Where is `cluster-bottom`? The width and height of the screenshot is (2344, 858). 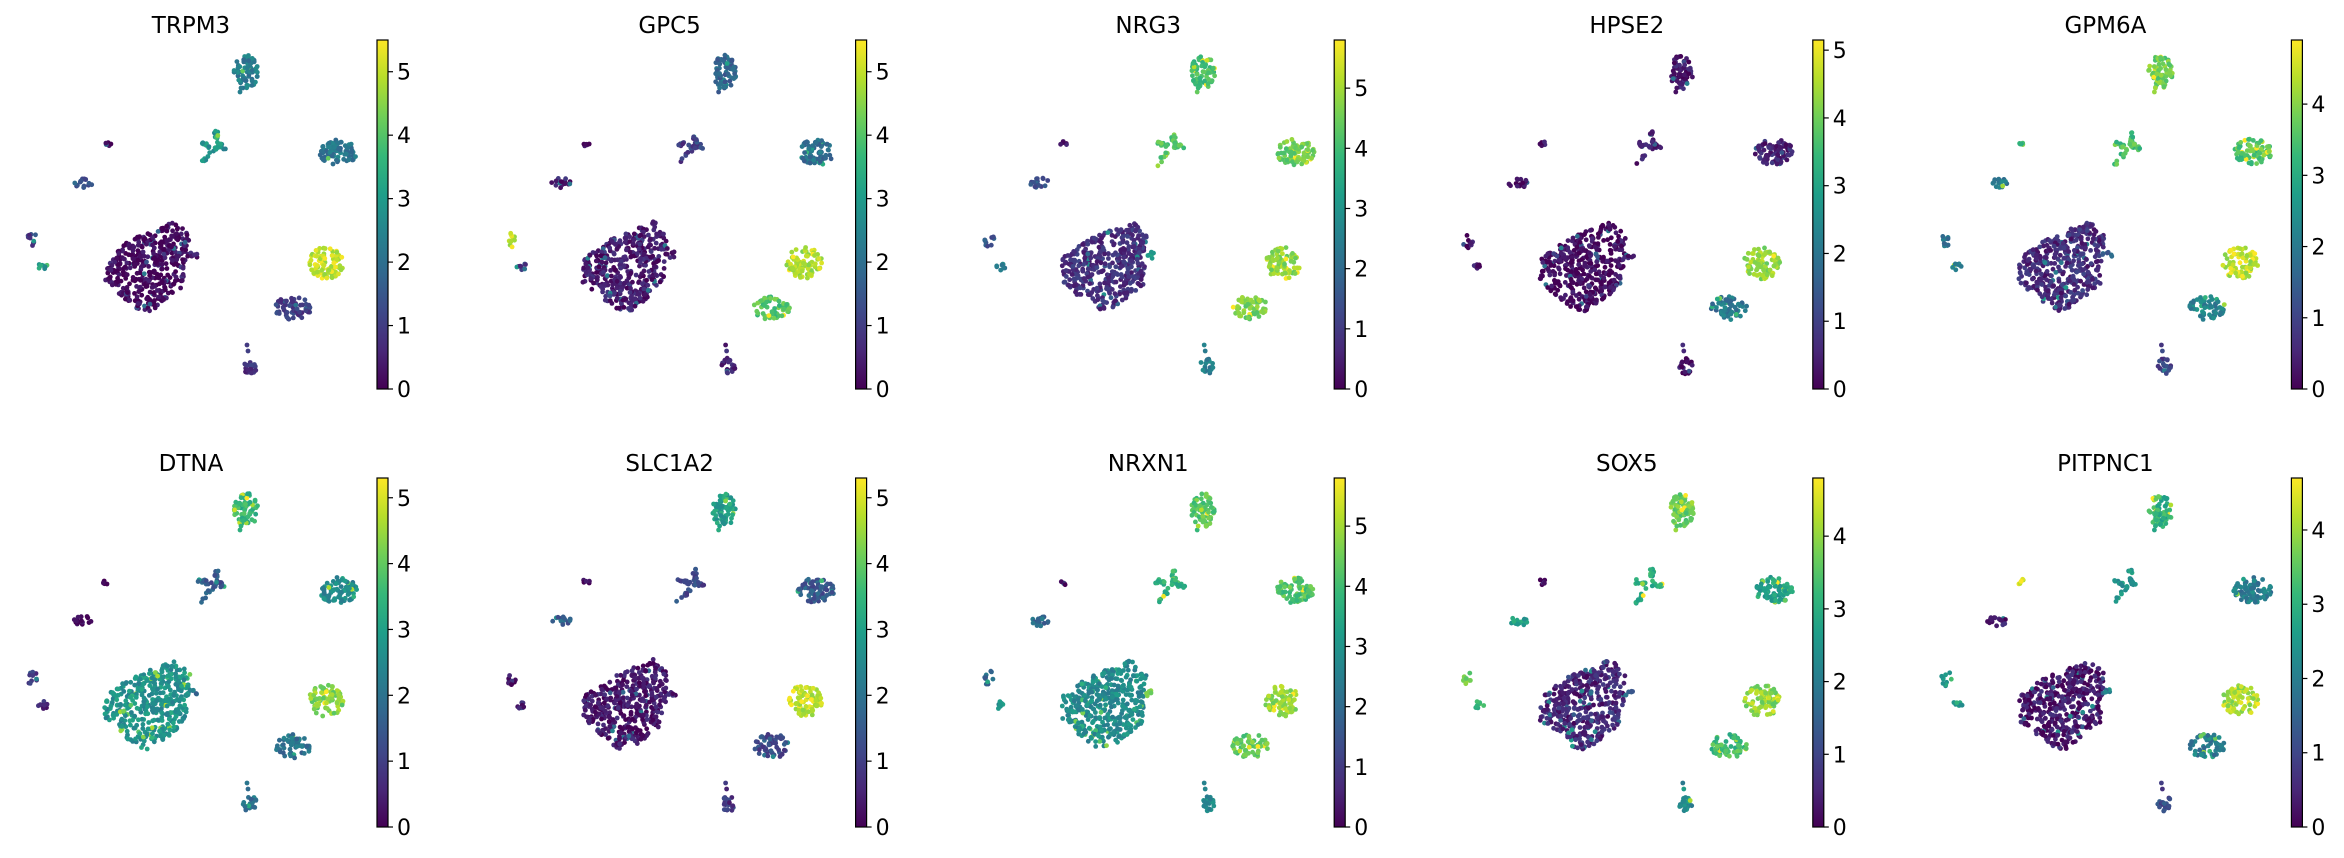
cluster-bottom is located at coordinates (250, 359).